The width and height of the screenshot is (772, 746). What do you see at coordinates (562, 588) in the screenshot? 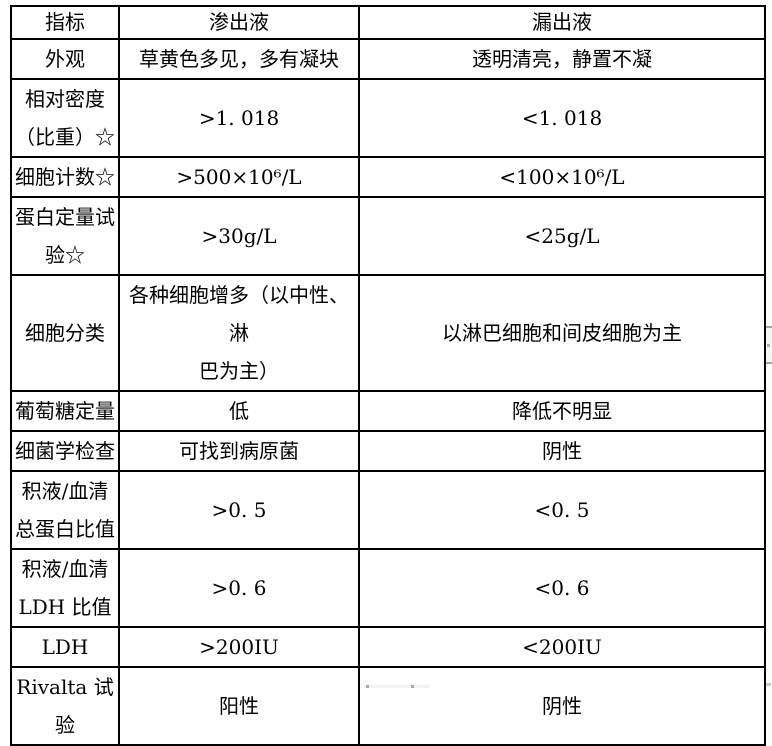
I see `transudate-cell: <0. 6` at bounding box center [562, 588].